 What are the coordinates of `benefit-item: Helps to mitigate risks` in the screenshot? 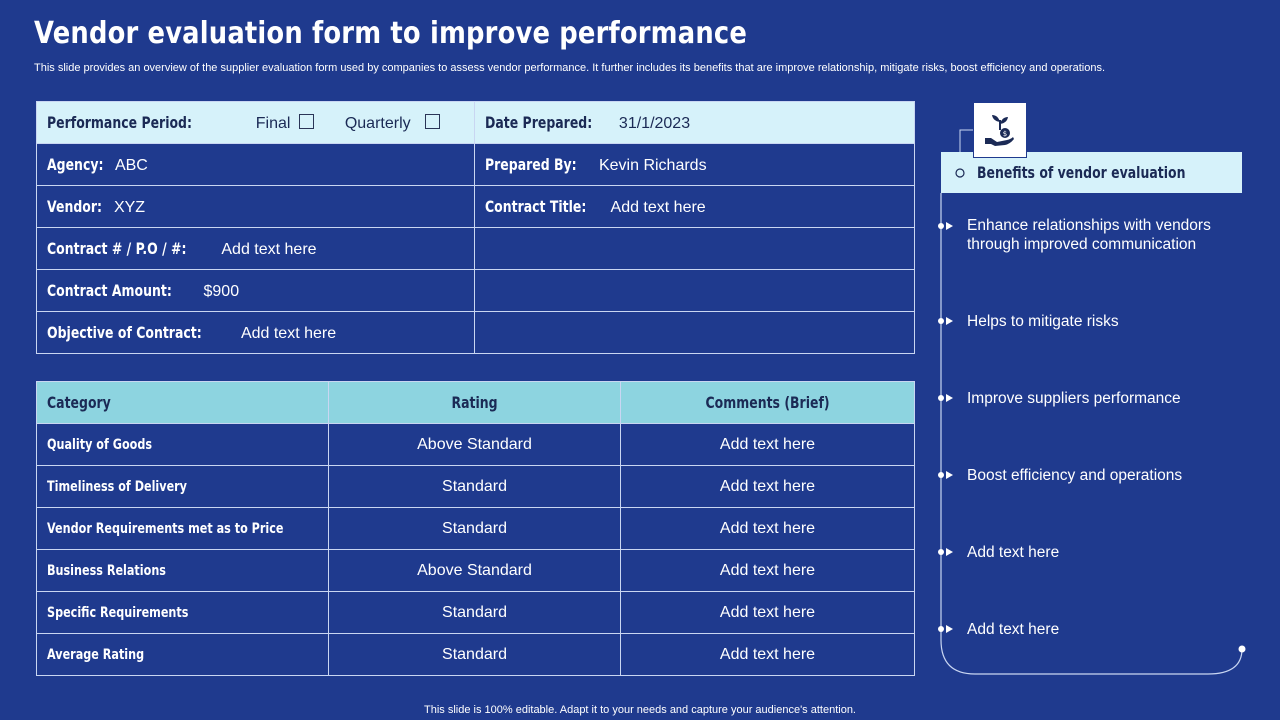 It's located at (1043, 321).